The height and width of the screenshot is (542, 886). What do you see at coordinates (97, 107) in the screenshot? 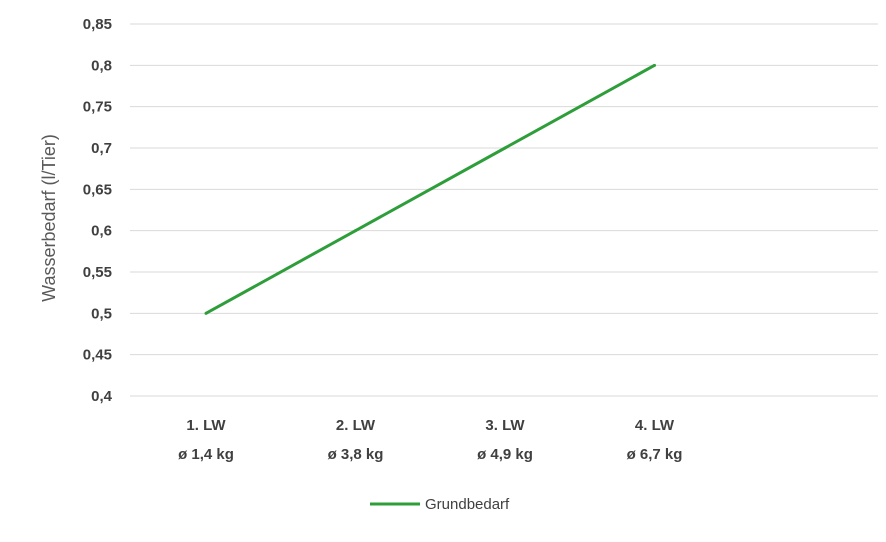
I see `y-tick-label: 0,75` at bounding box center [97, 107].